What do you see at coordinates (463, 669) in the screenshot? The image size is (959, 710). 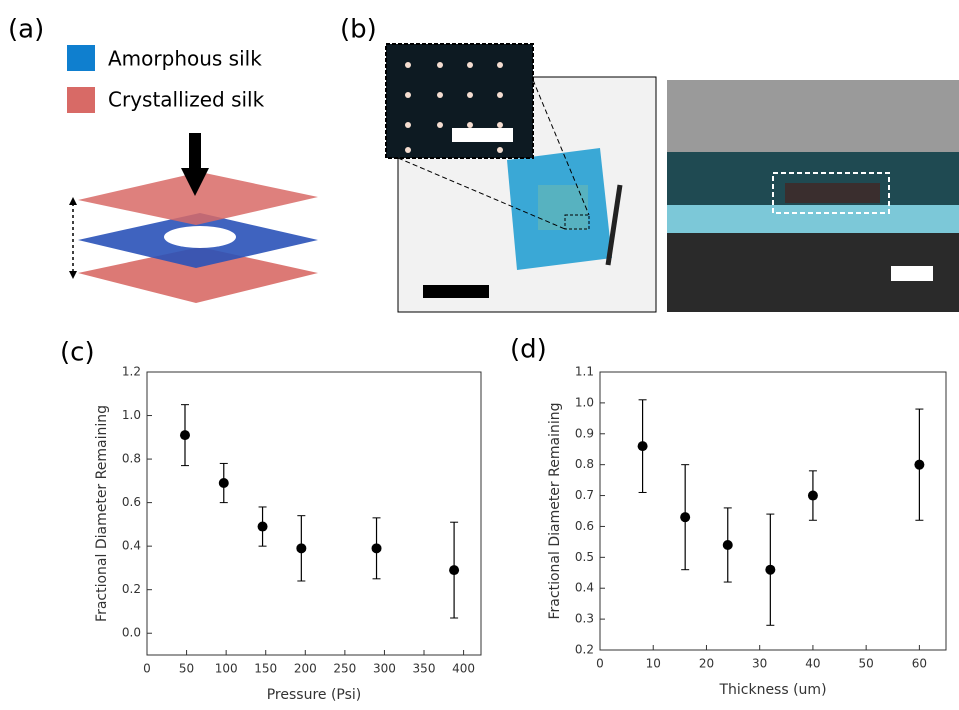 I see `x-tick-label: 400` at bounding box center [463, 669].